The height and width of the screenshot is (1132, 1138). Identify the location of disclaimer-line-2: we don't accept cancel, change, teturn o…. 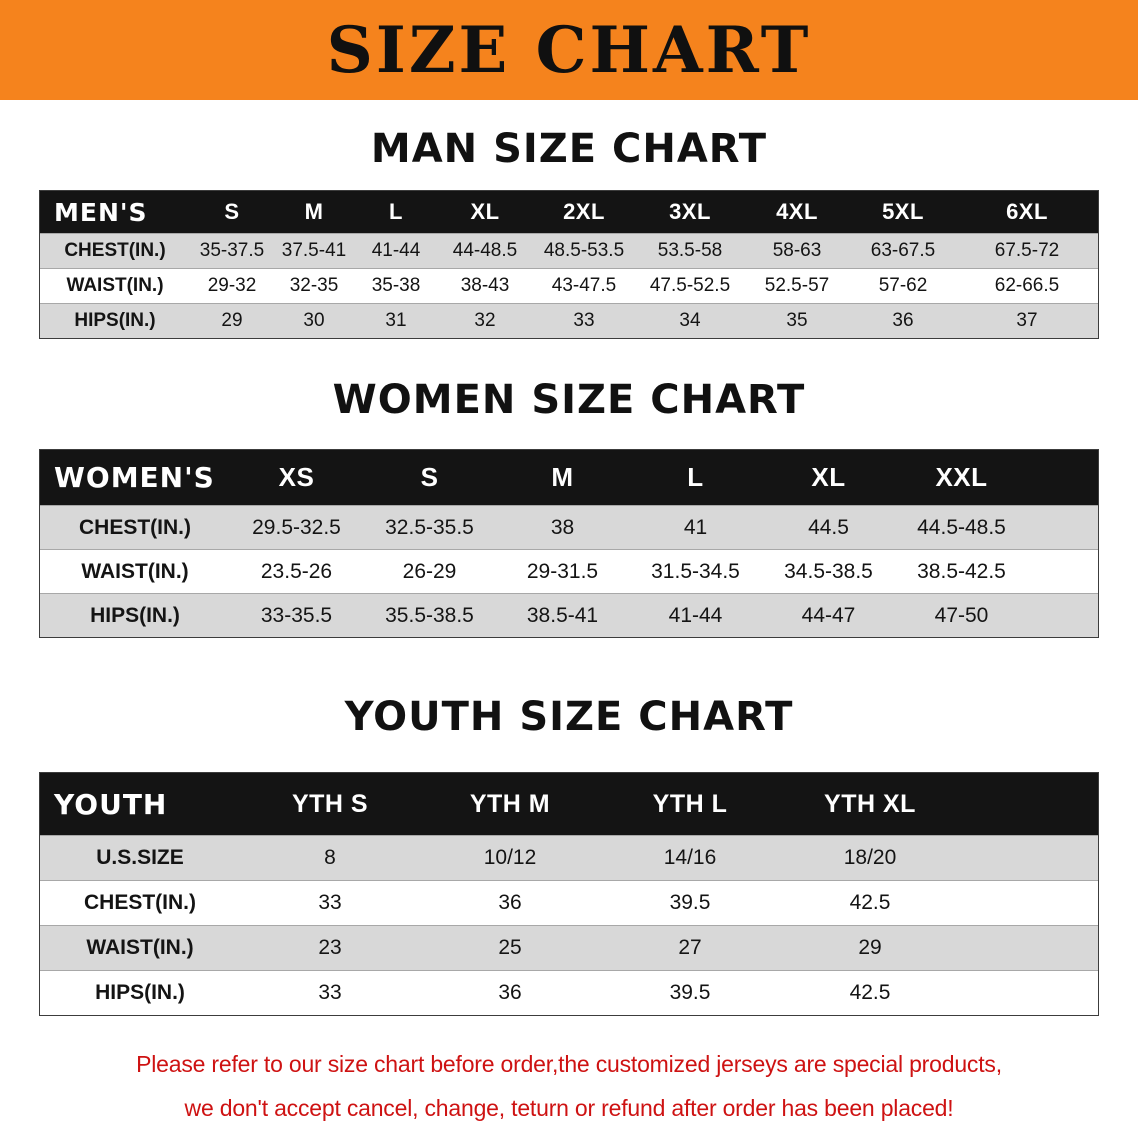
(569, 1108).